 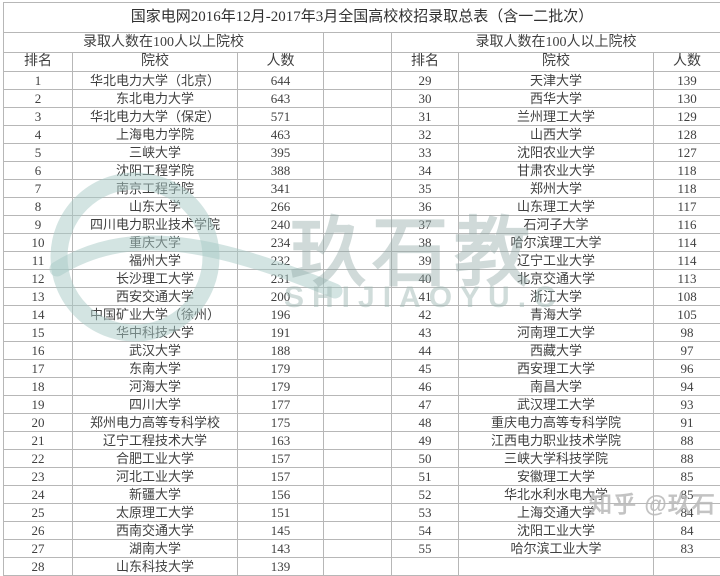 I want to click on school-cell: 沈阳工程学院, so click(x=155, y=171).